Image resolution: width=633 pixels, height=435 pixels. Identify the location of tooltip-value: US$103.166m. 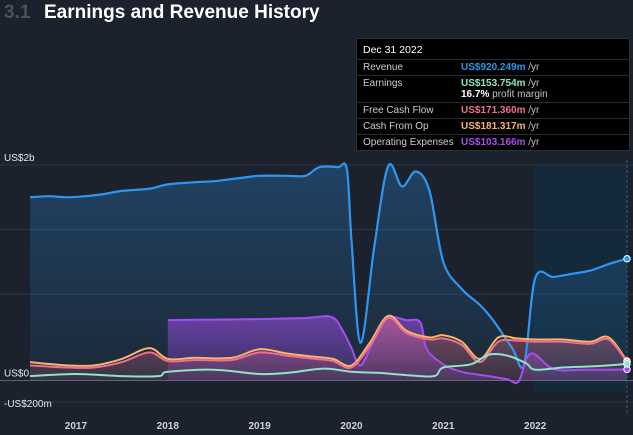
(493, 142).